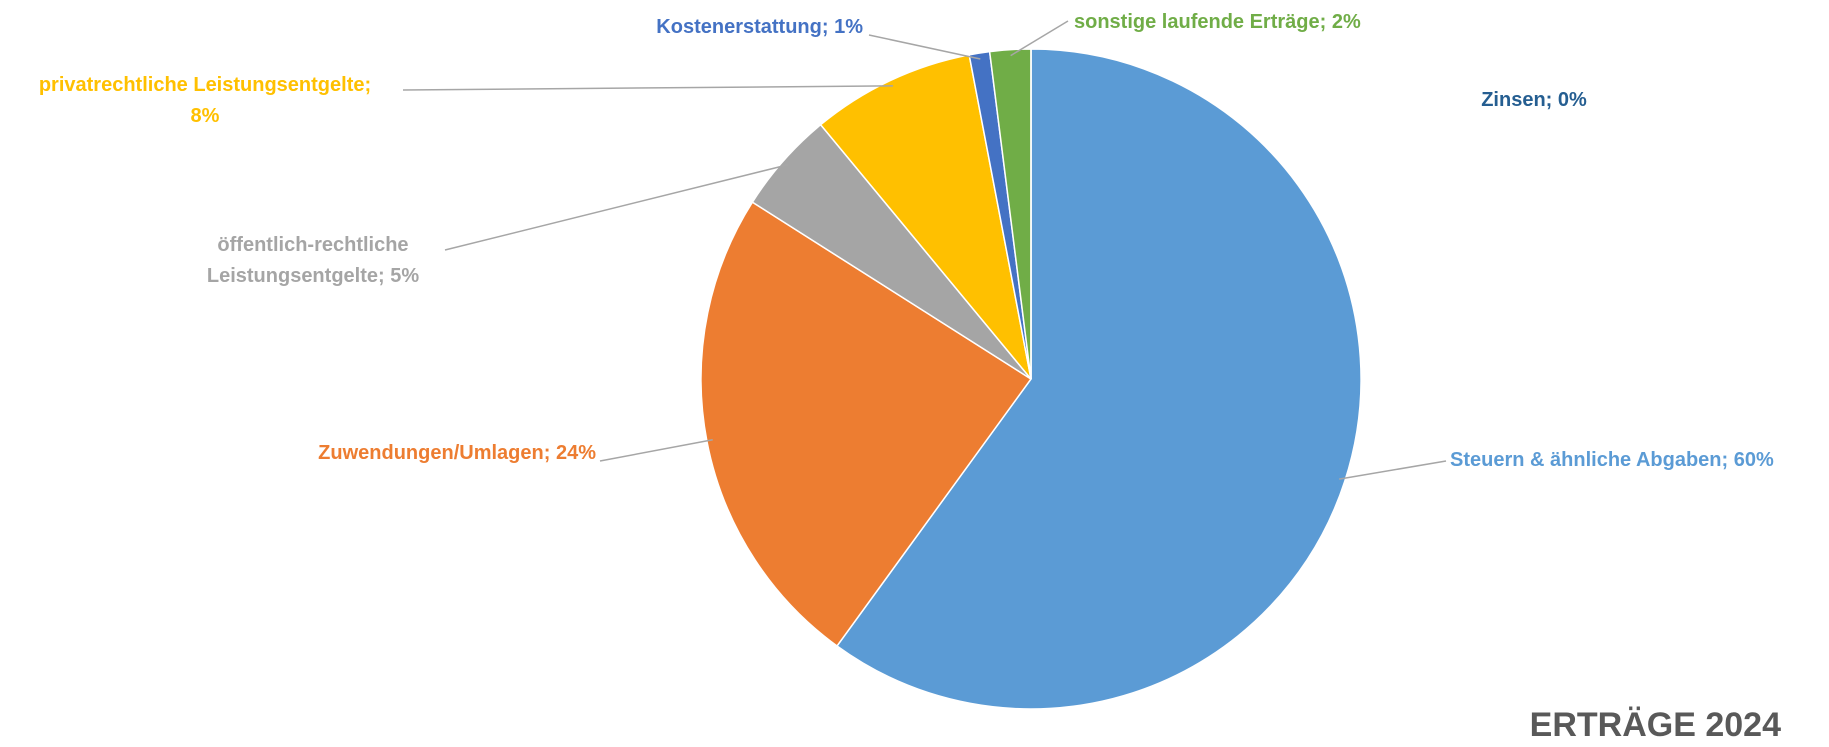  I want to click on data-label: Zinsen; 0%, so click(1534, 100).